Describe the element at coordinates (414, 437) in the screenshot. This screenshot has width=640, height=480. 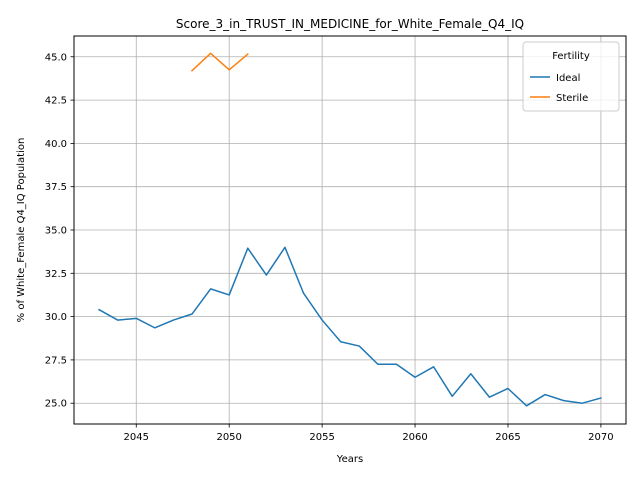
I see `x-tick-label: 2060` at that location.